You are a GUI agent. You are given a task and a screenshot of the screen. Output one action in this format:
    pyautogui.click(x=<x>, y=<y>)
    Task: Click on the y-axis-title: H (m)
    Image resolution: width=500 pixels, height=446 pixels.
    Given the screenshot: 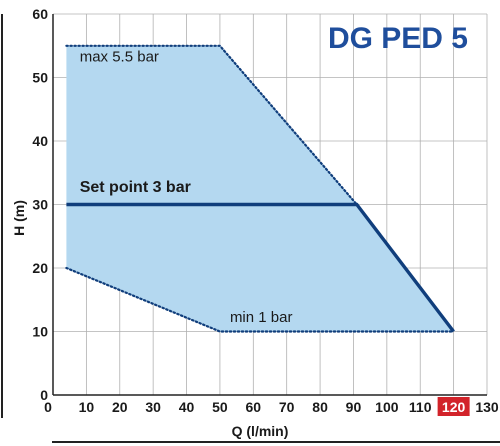 What is the action you would take?
    pyautogui.click(x=19, y=218)
    